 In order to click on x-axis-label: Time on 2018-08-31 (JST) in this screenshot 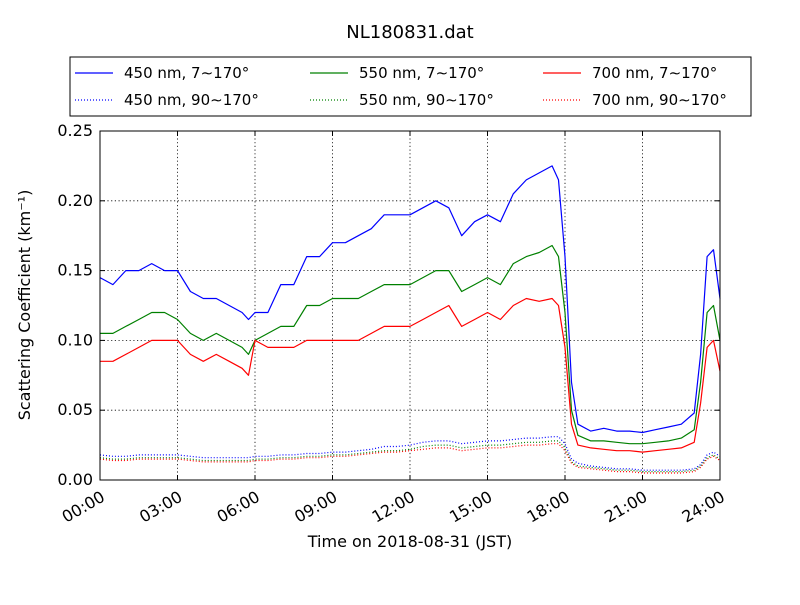, I will do `click(409, 541)`.